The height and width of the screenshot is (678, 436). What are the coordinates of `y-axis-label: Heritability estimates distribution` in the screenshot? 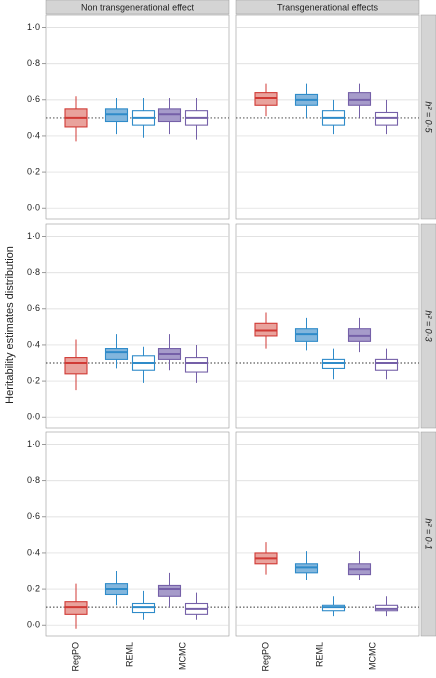 It's located at (10, 325).